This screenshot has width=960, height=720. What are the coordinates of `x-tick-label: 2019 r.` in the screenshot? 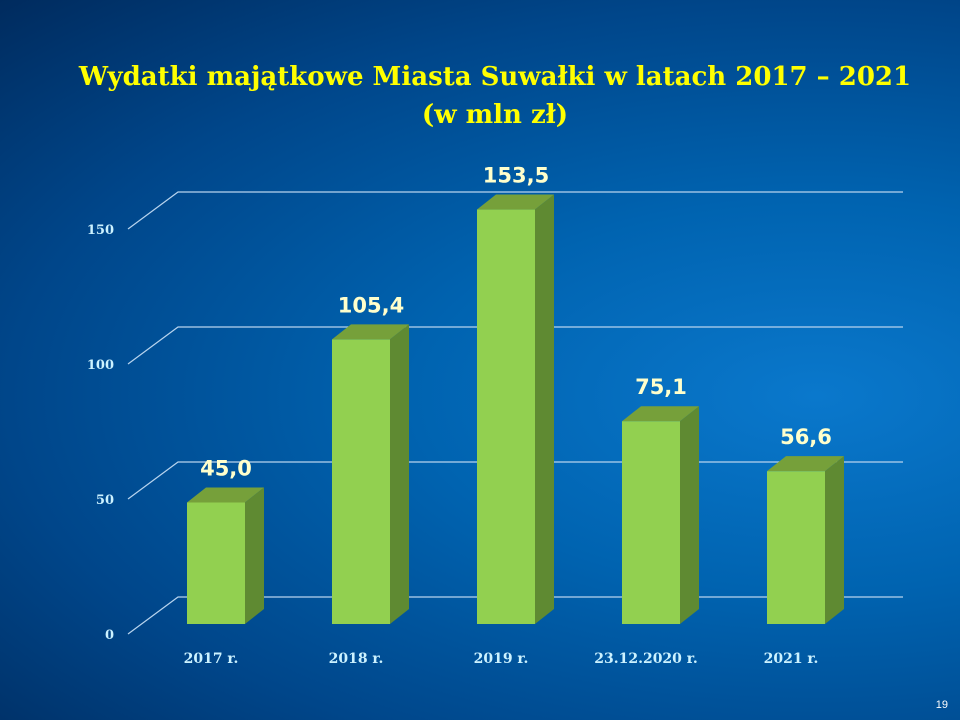 It's located at (501, 659).